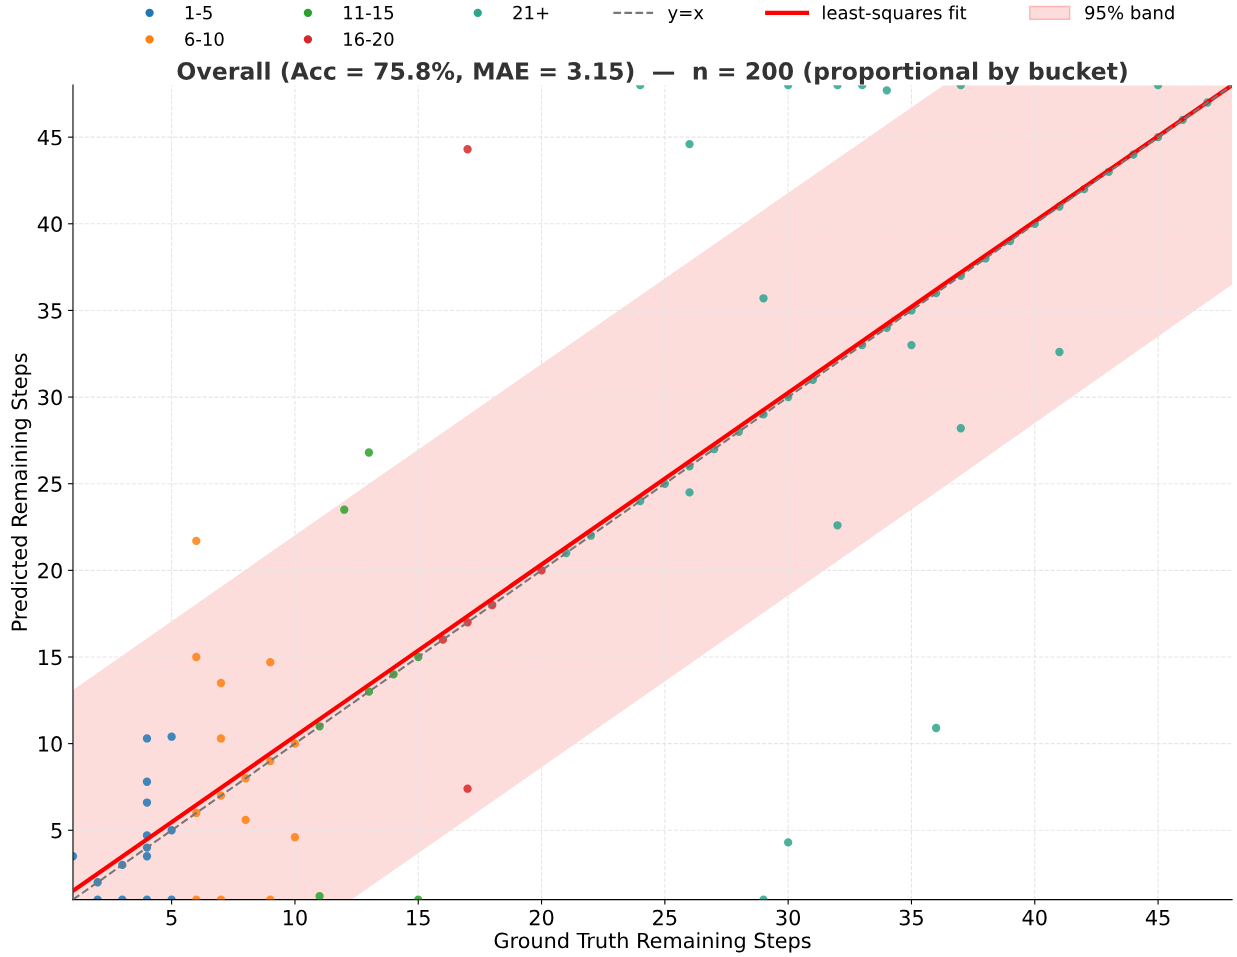 The height and width of the screenshot is (957, 1237). What do you see at coordinates (652, 73) in the screenshot?
I see `chart-title: Overall (Acc = 75.8%, MAE = 3.15) — n = 200 (proportional by bucket)` at bounding box center [652, 73].